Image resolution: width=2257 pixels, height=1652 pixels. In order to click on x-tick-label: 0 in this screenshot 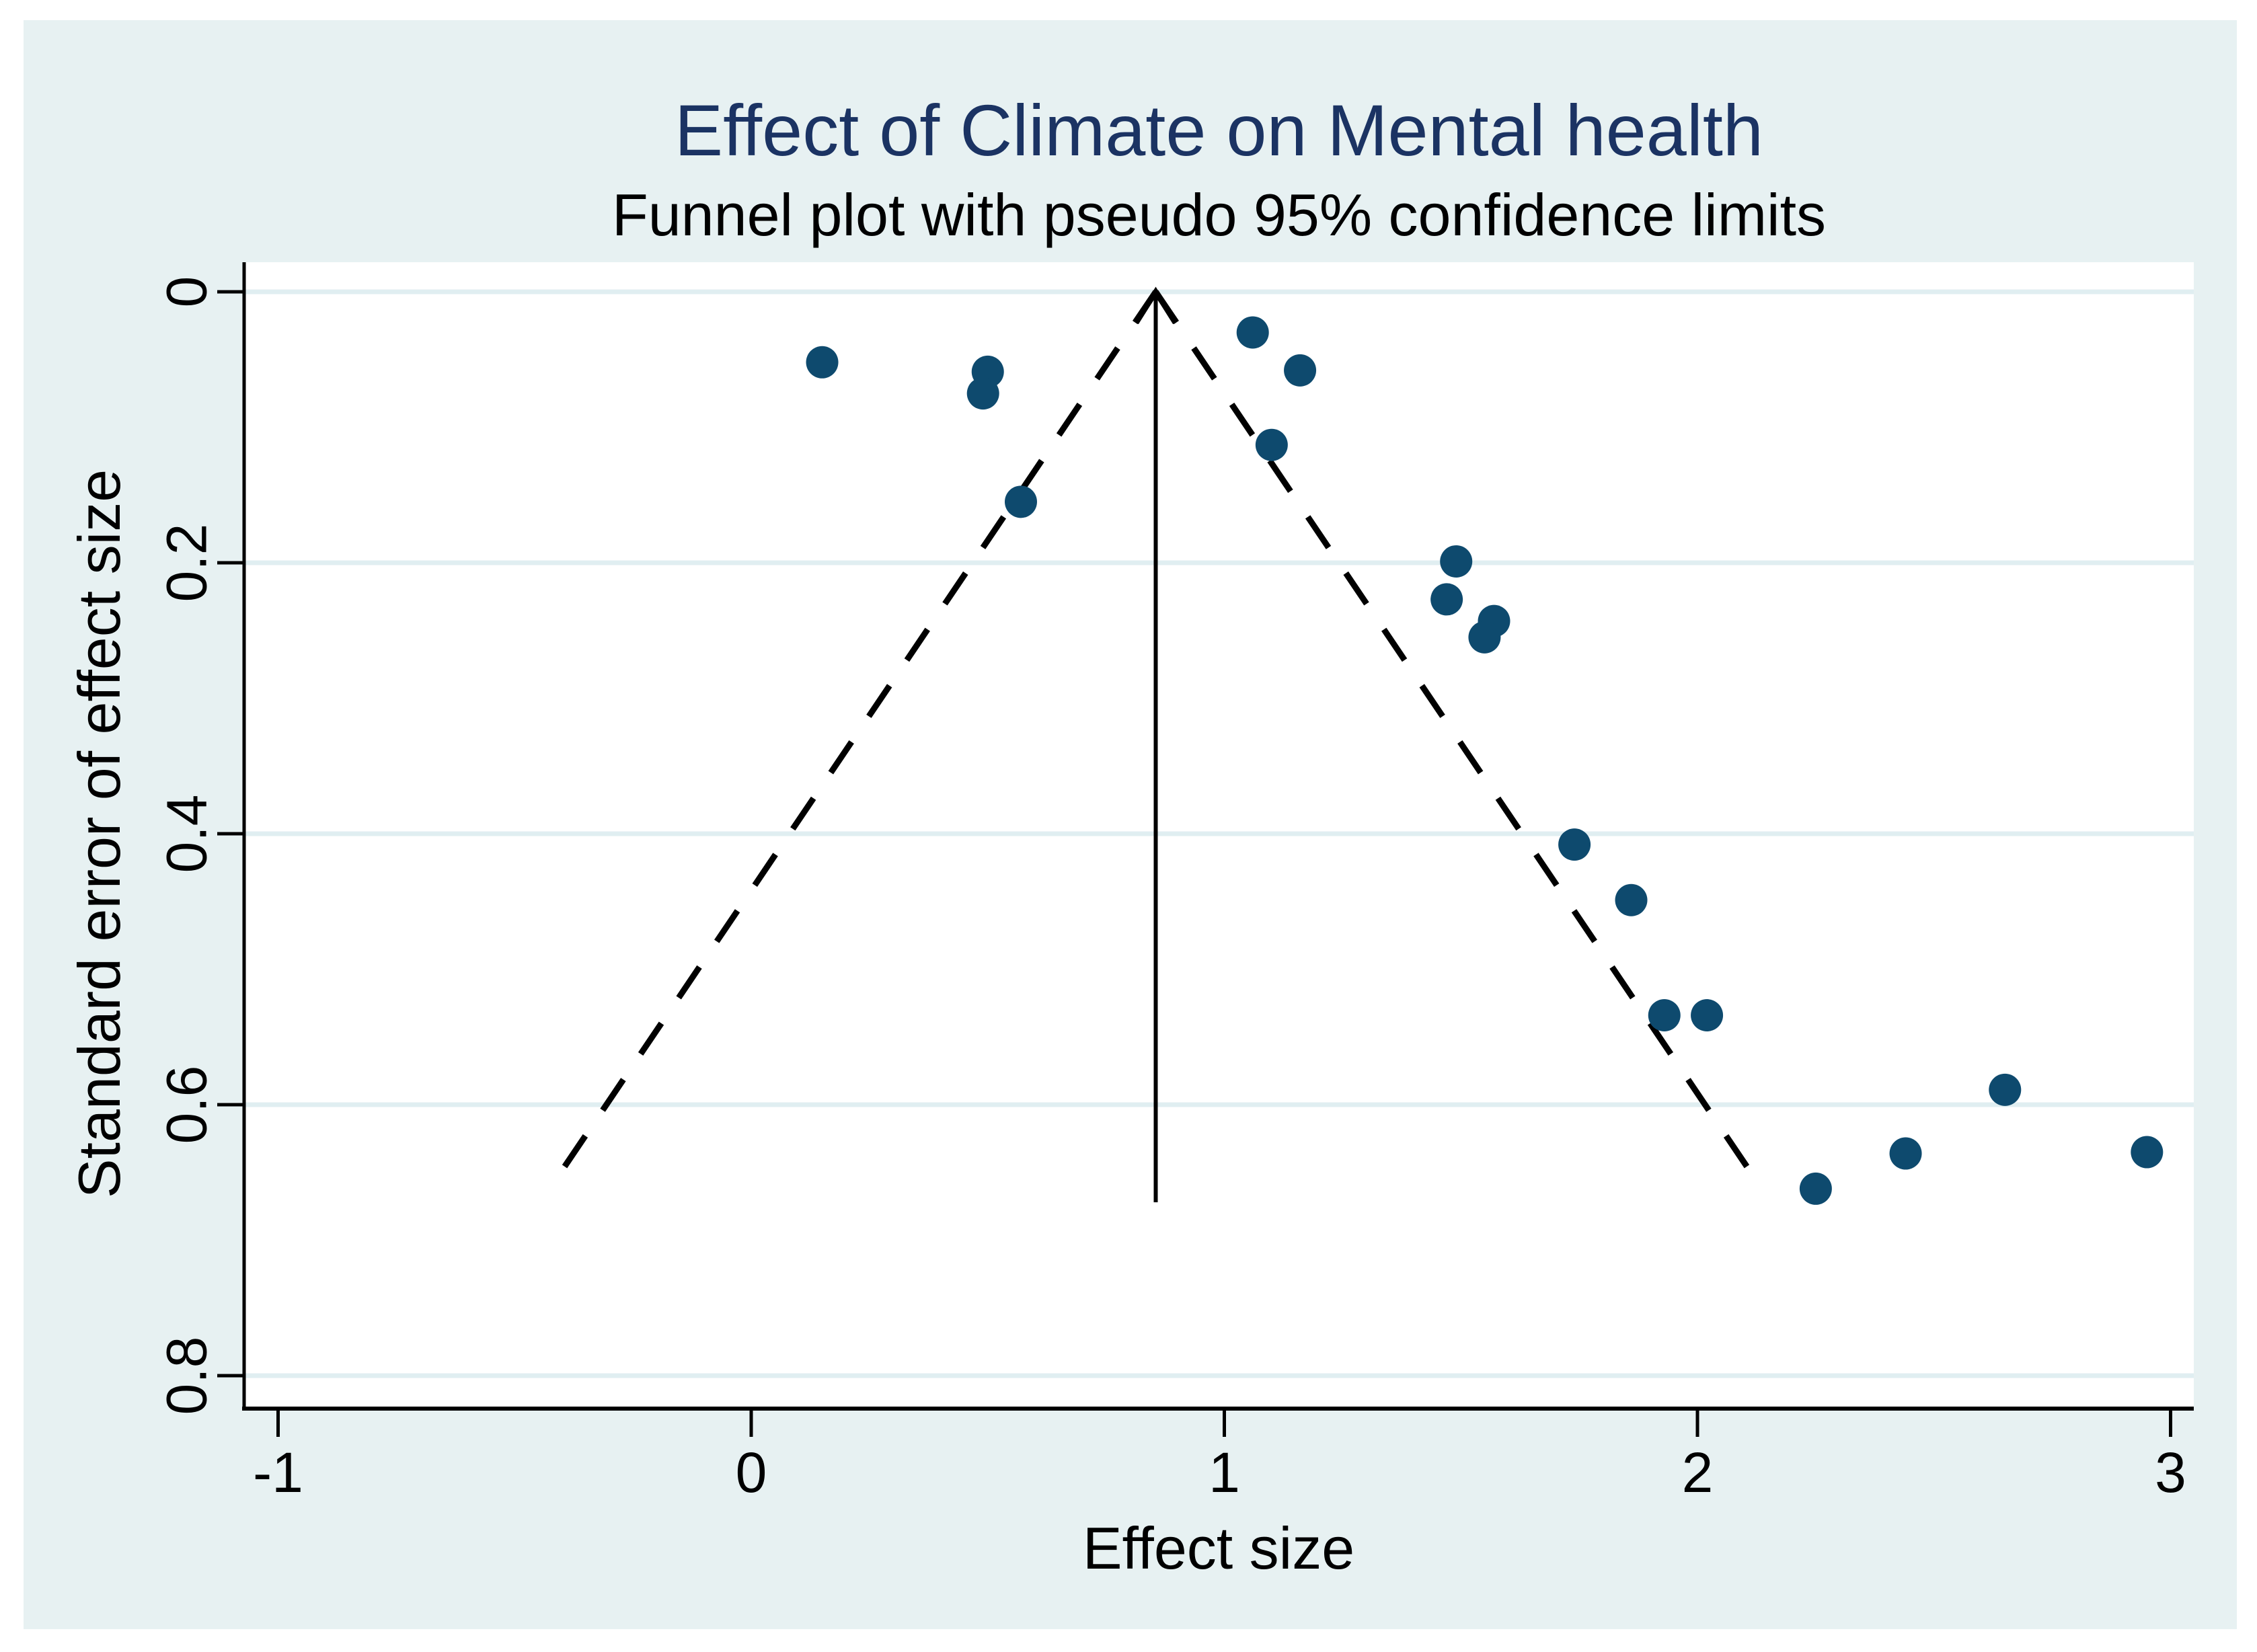, I will do `click(751, 1472)`.